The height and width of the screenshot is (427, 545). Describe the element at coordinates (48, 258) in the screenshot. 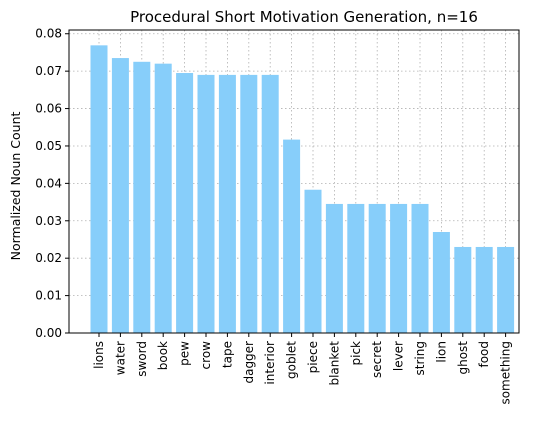

I see `y-tick-label: 0.02` at that location.